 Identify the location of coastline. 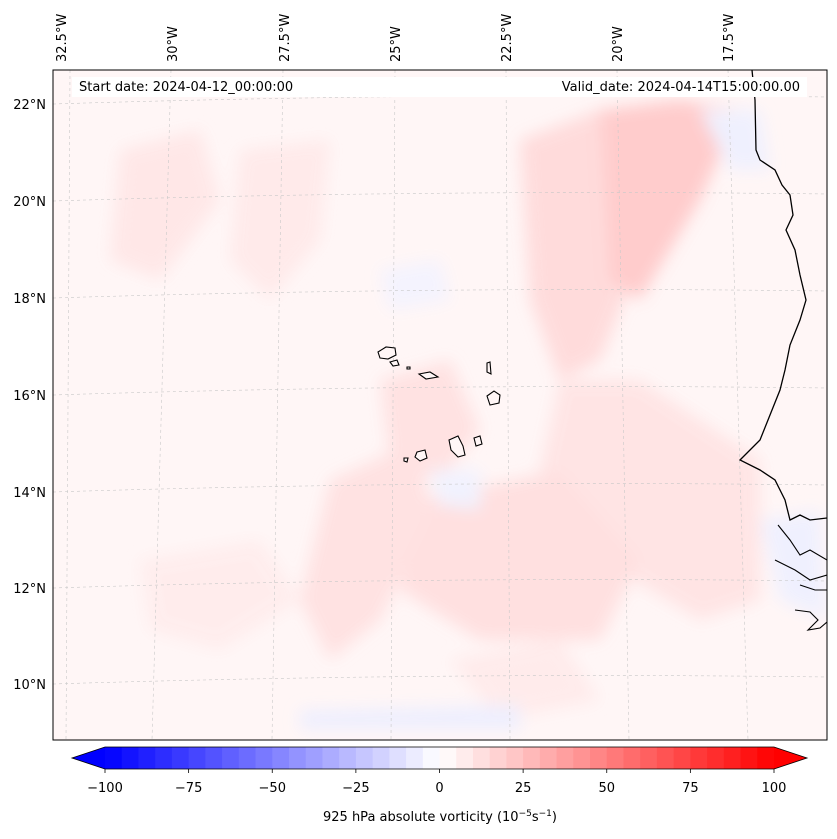
(782, 295).